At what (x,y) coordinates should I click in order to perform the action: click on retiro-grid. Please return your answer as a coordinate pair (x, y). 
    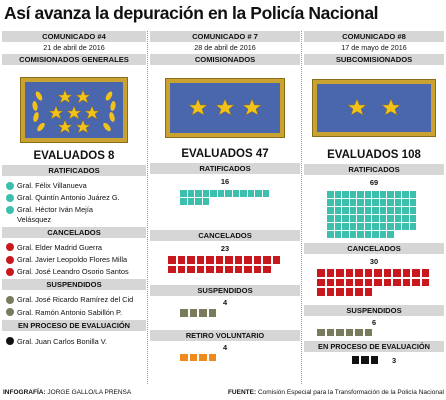
    Looking at the image, I should click on (225, 358).